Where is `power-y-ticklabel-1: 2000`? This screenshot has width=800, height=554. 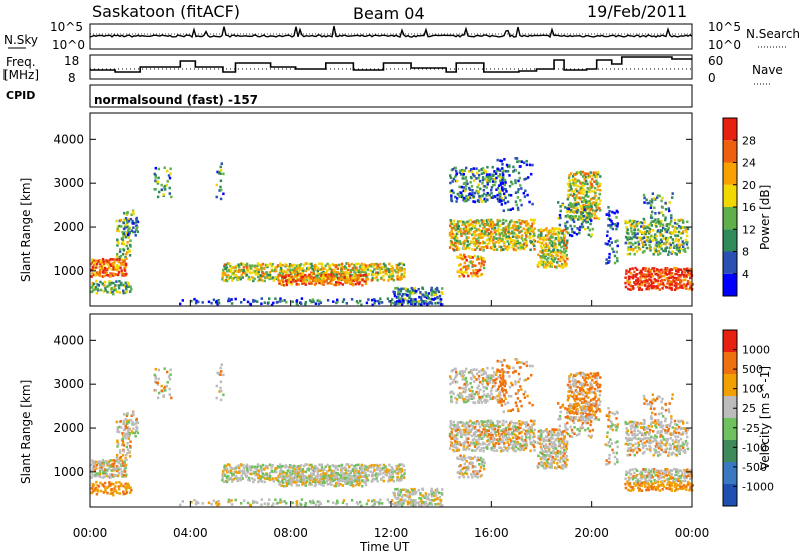
power-y-ticklabel-1: 2000 is located at coordinates (68, 227).